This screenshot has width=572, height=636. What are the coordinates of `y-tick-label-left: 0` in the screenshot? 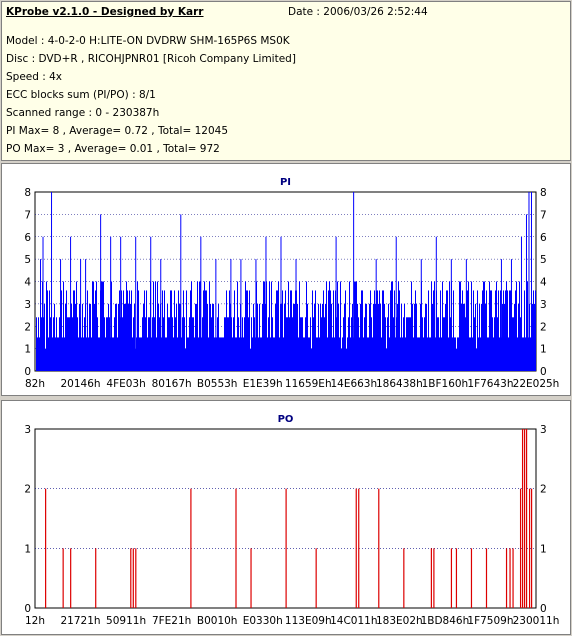 It's located at (27, 609).